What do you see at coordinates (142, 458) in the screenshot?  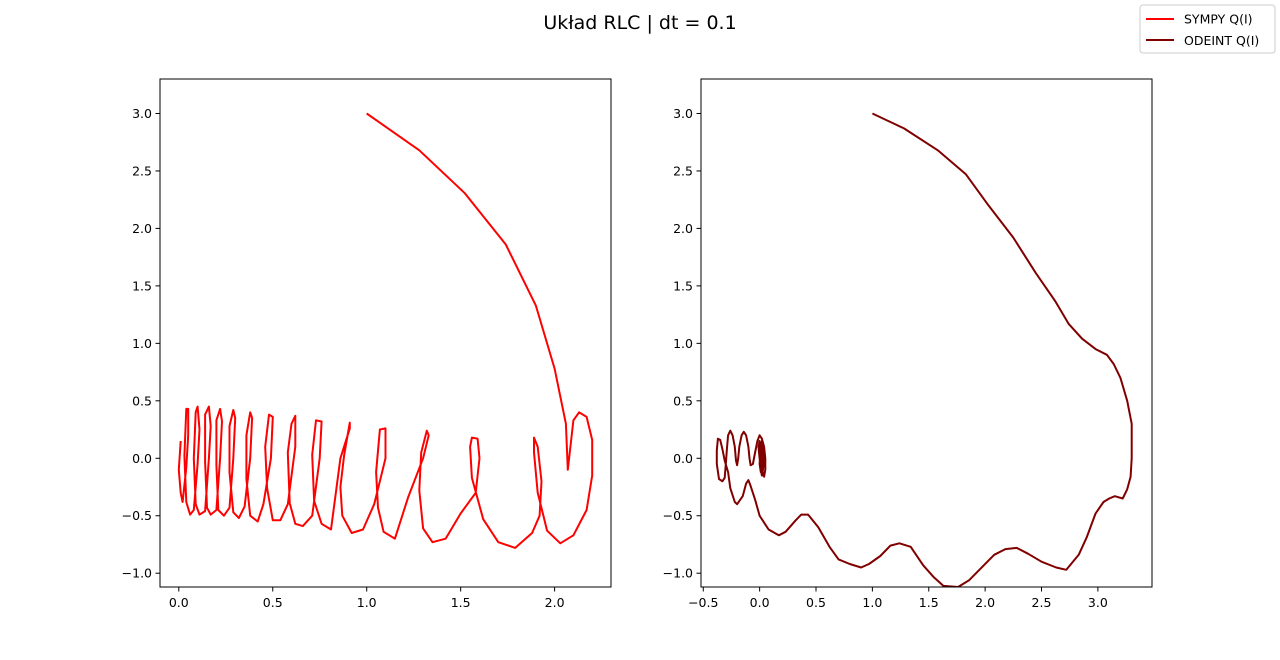 I see `y-tick-label-left: 0.0` at bounding box center [142, 458].